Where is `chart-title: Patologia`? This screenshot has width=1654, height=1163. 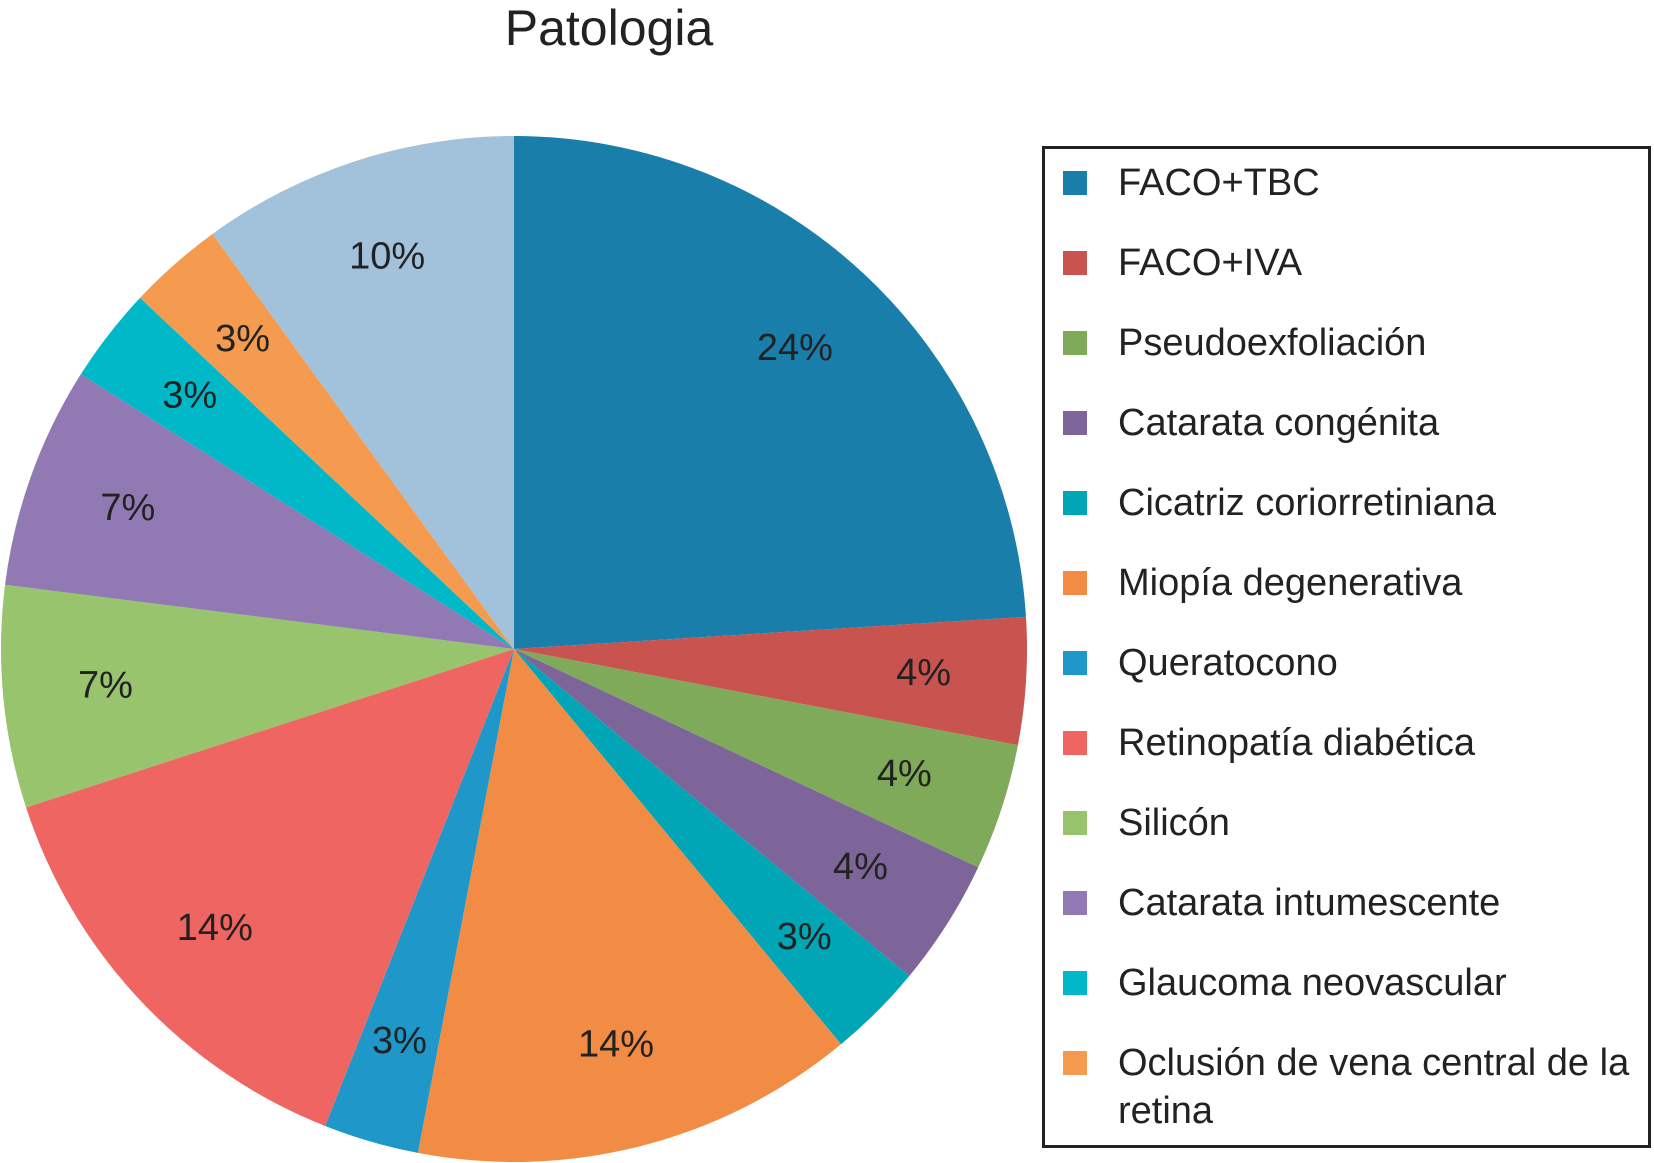
chart-title: Patologia is located at coordinates (609, 28).